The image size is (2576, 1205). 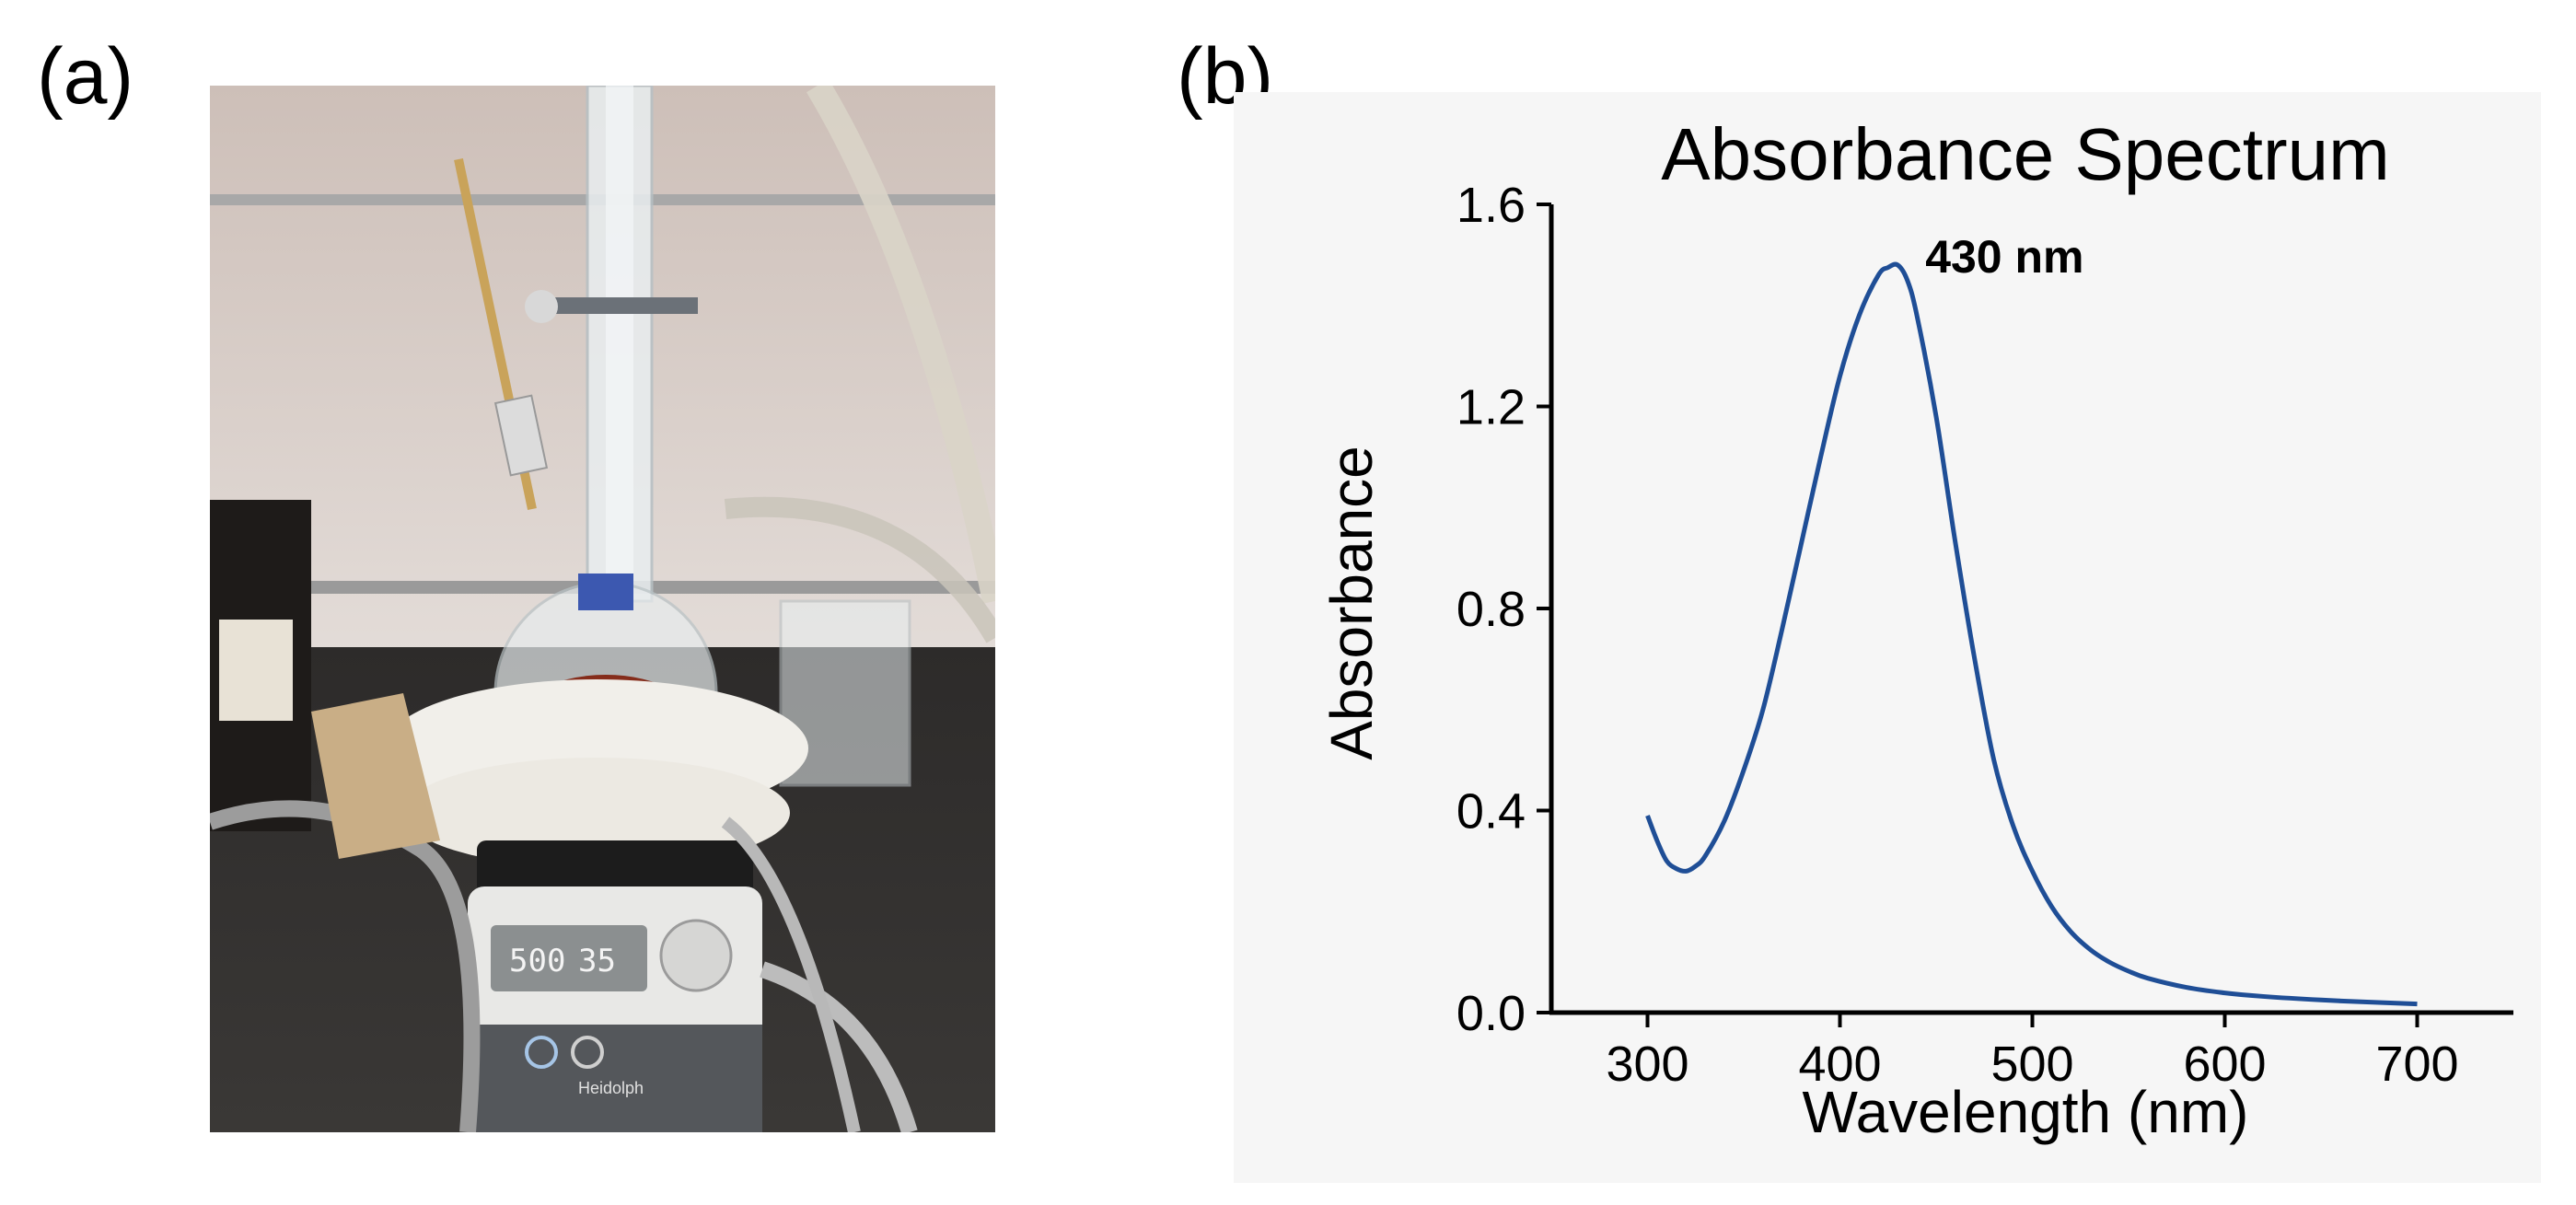 What do you see at coordinates (1351, 603) in the screenshot?
I see `y-axis-title: Absorbance` at bounding box center [1351, 603].